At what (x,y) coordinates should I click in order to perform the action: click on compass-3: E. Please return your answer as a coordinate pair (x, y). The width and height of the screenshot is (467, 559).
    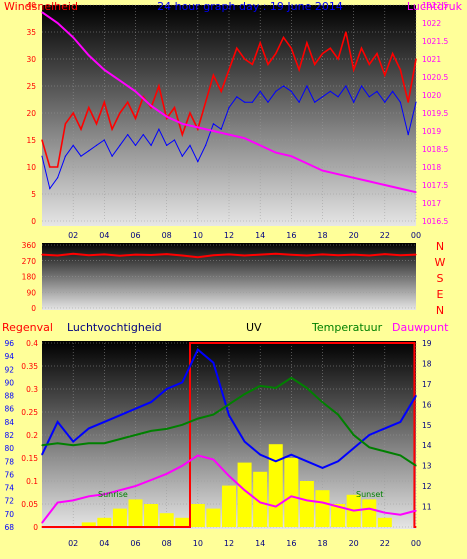
    Looking at the image, I should click on (440, 294).